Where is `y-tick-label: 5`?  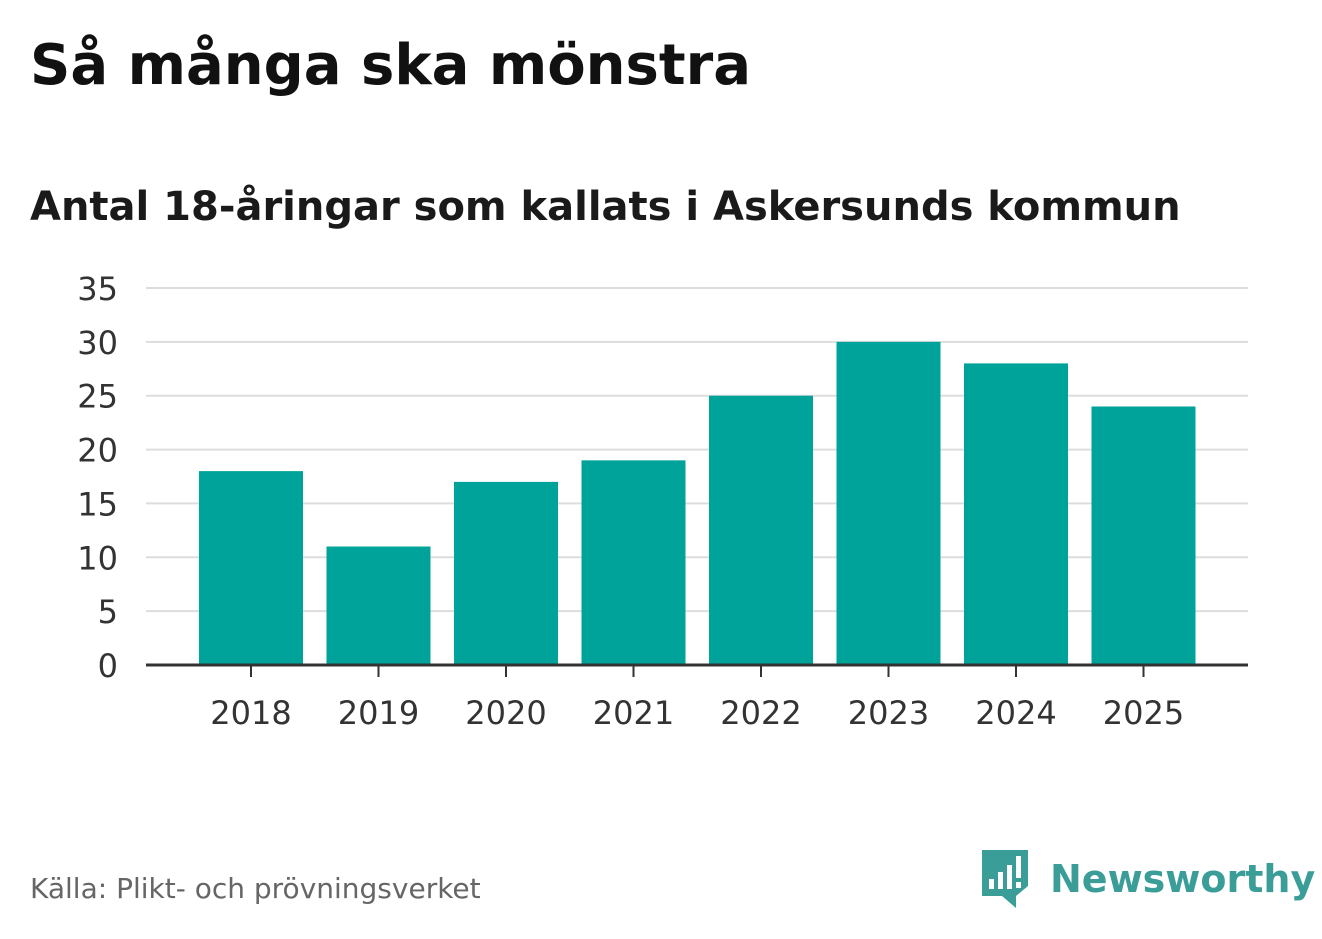
y-tick-label: 5 is located at coordinates (108, 612).